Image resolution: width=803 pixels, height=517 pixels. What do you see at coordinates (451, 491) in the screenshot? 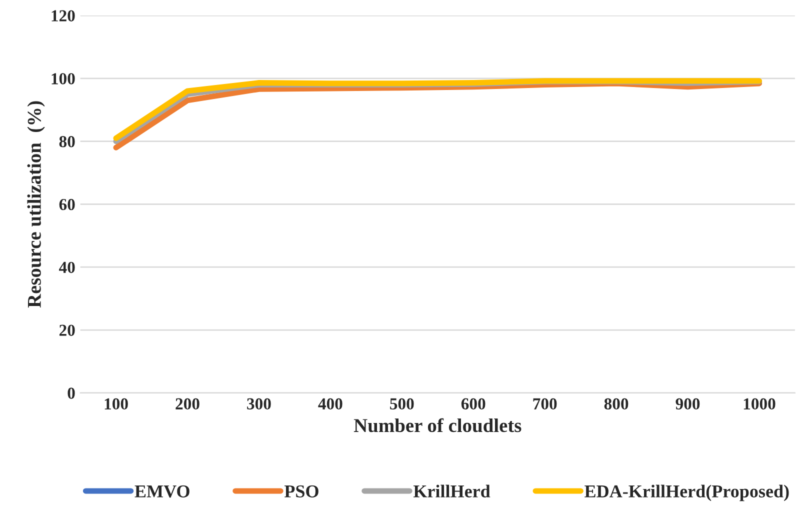
I see `legend-label: KrillHerd` at bounding box center [451, 491].